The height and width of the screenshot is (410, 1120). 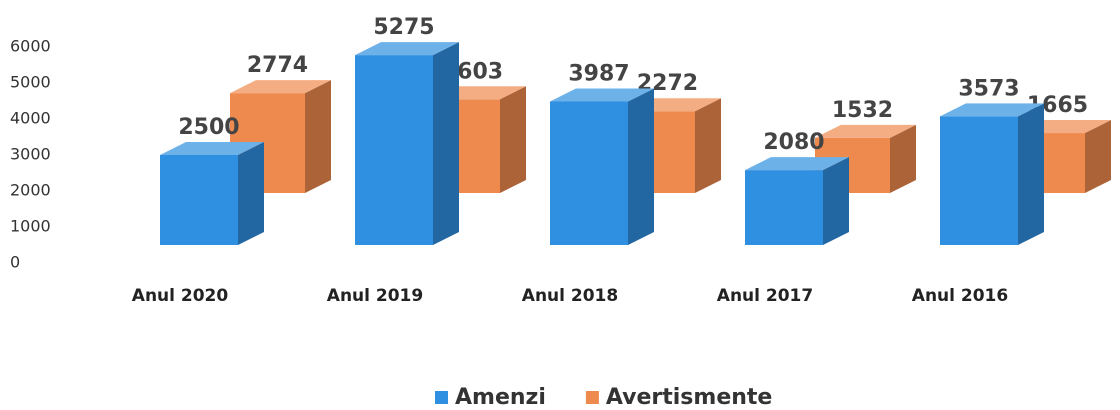 What do you see at coordinates (862, 110) in the screenshot?
I see `value-label: 1532` at bounding box center [862, 110].